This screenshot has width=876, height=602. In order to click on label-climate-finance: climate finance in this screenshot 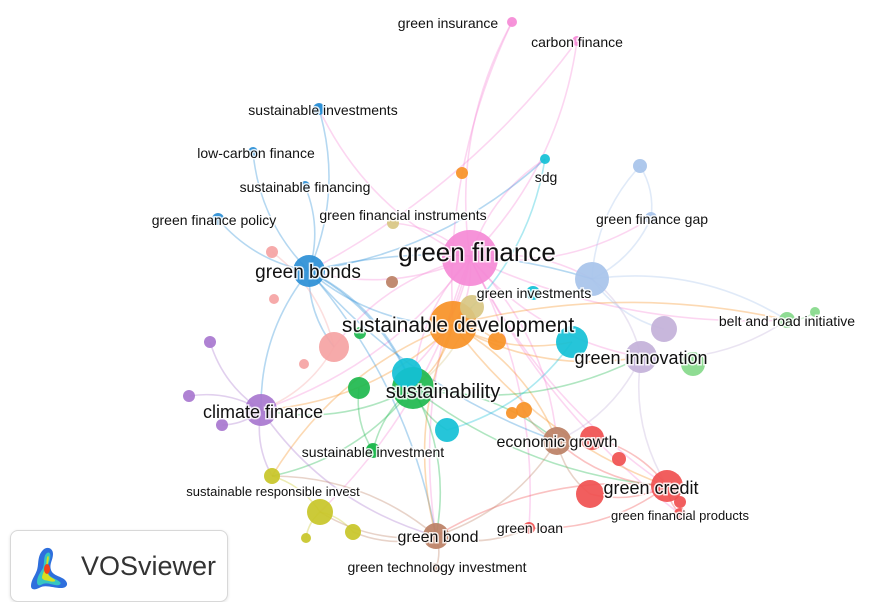, I will do `click(263, 412)`.